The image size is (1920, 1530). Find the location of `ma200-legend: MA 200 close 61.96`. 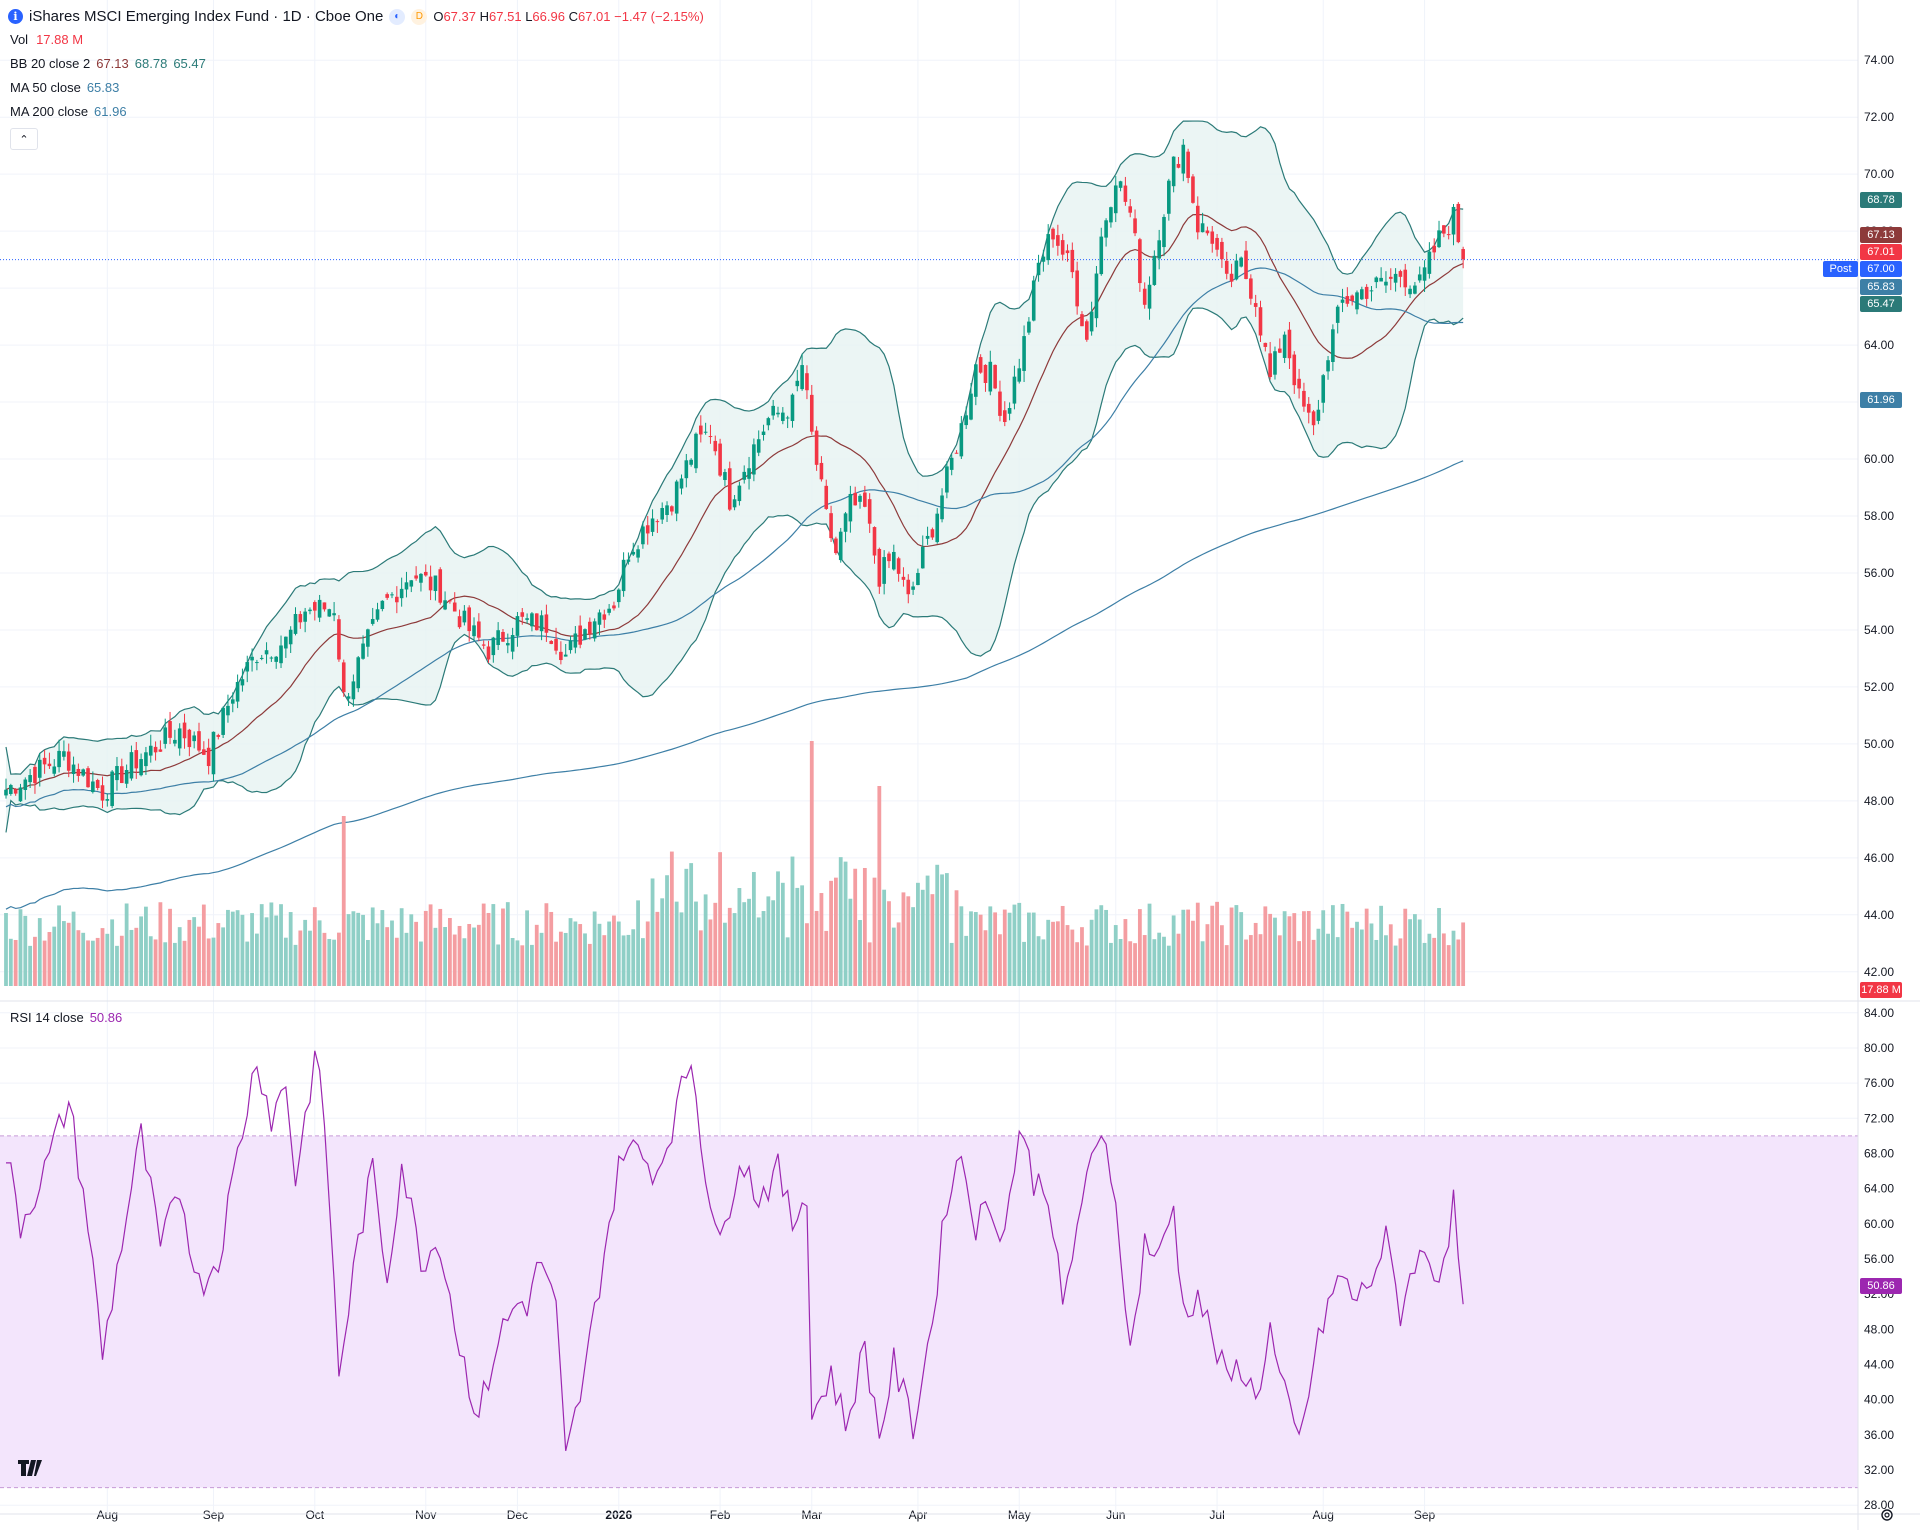

ma200-legend: MA 200 close 61.96 is located at coordinates (68, 111).